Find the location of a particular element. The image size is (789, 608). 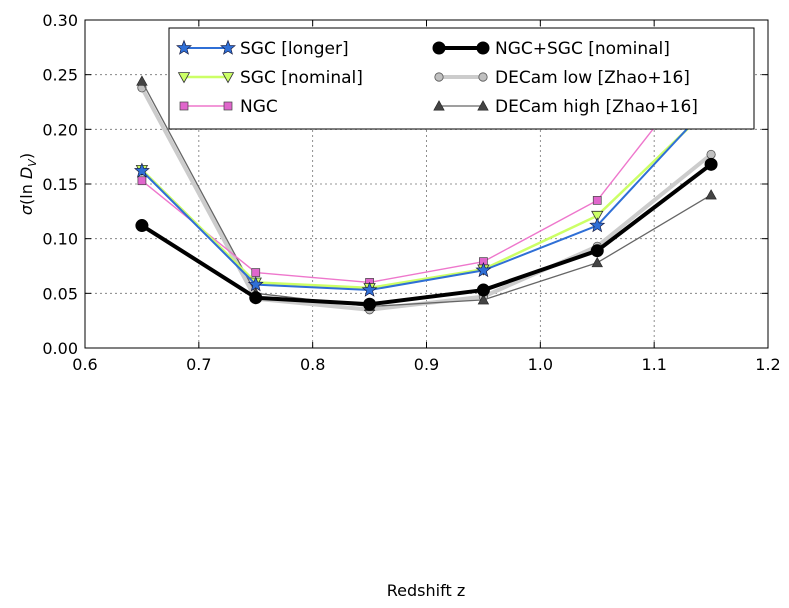

legend-entry: SGC [longer] is located at coordinates (262, 49).